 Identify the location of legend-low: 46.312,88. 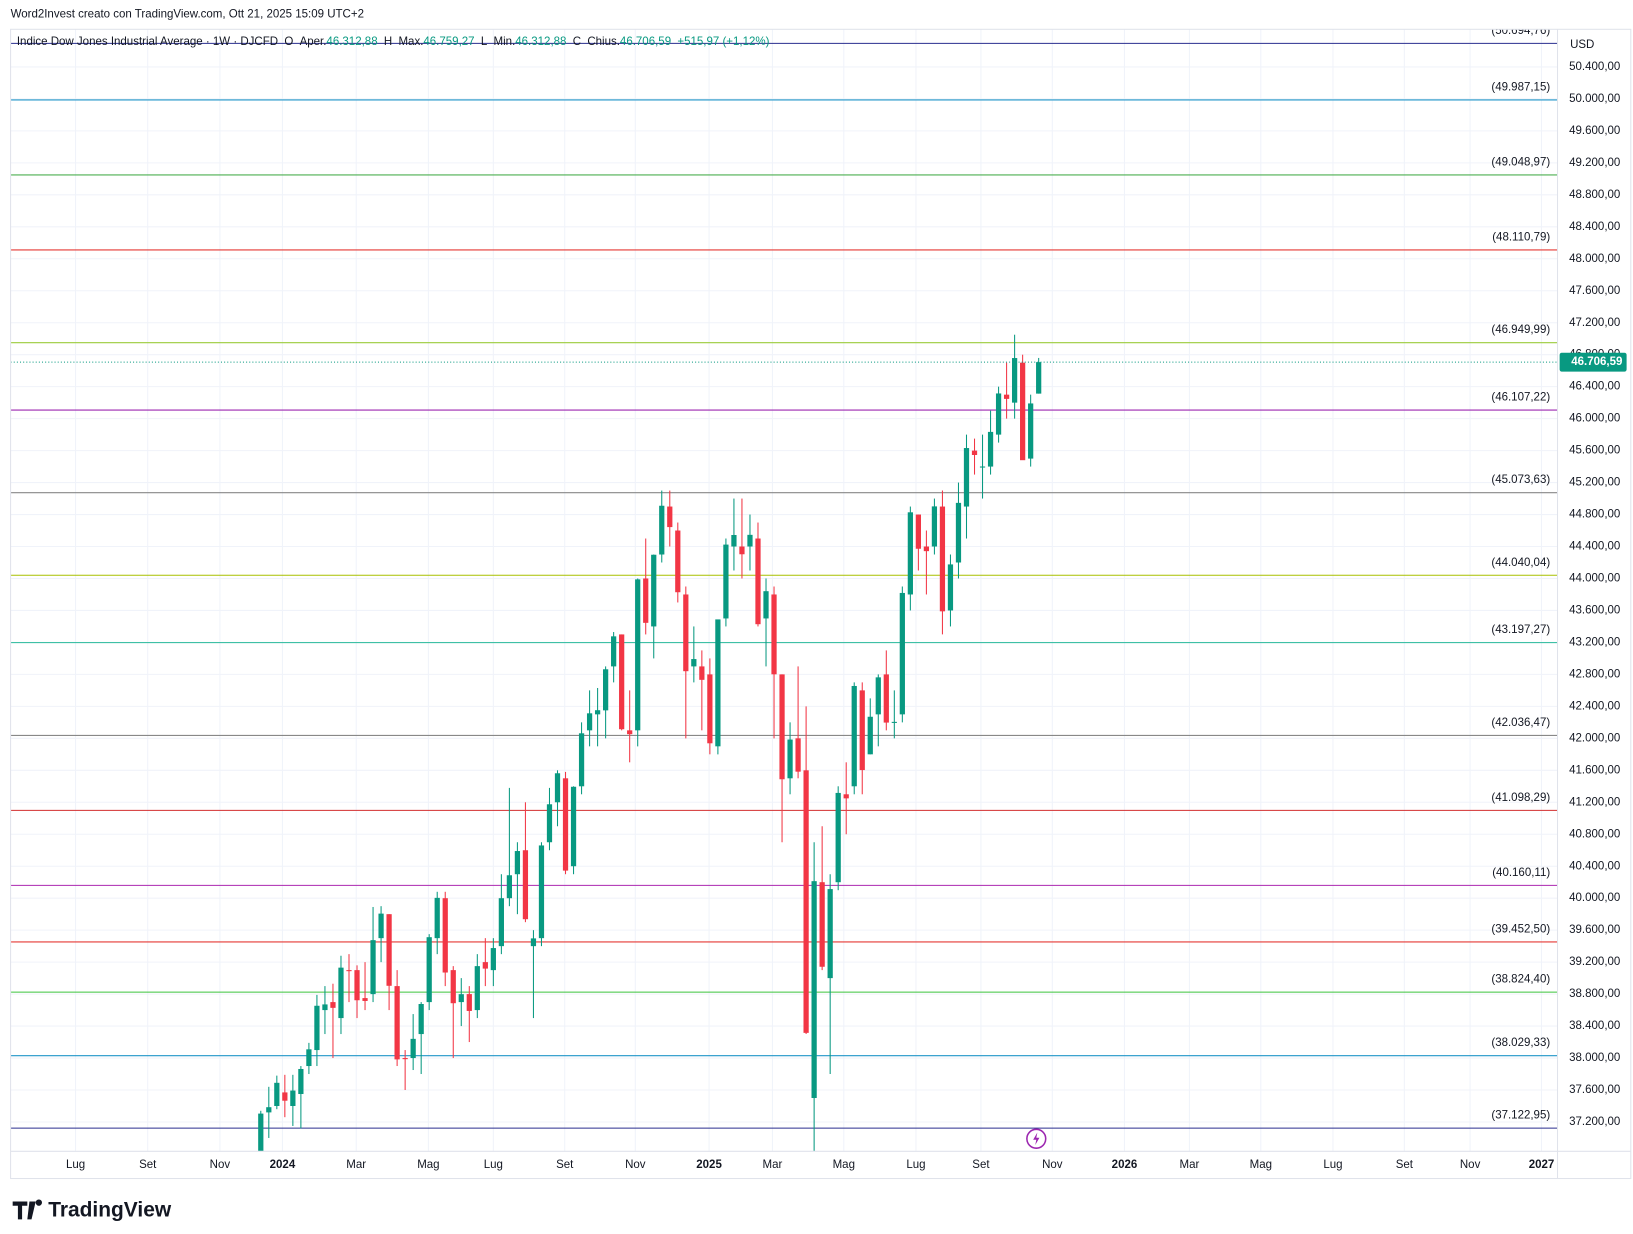
(540, 42).